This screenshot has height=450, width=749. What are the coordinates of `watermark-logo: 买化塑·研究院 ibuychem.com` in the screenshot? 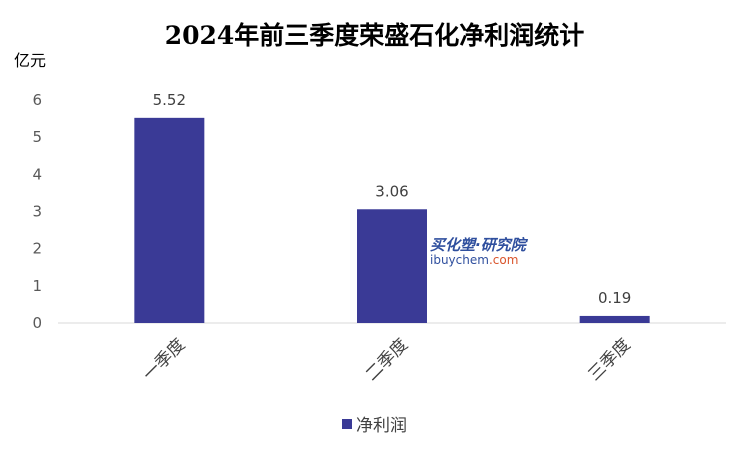 It's located at (478, 251).